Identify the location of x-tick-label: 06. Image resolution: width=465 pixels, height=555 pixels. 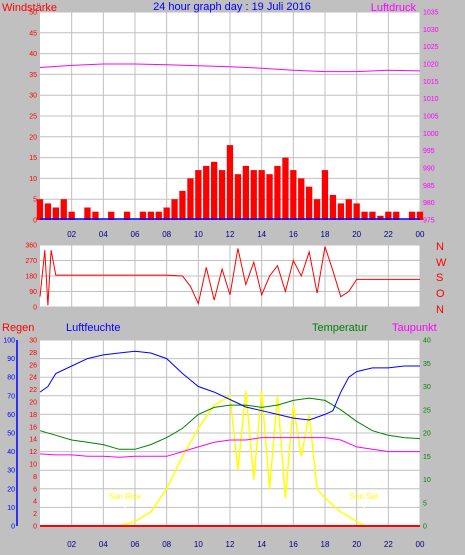
(135, 234).